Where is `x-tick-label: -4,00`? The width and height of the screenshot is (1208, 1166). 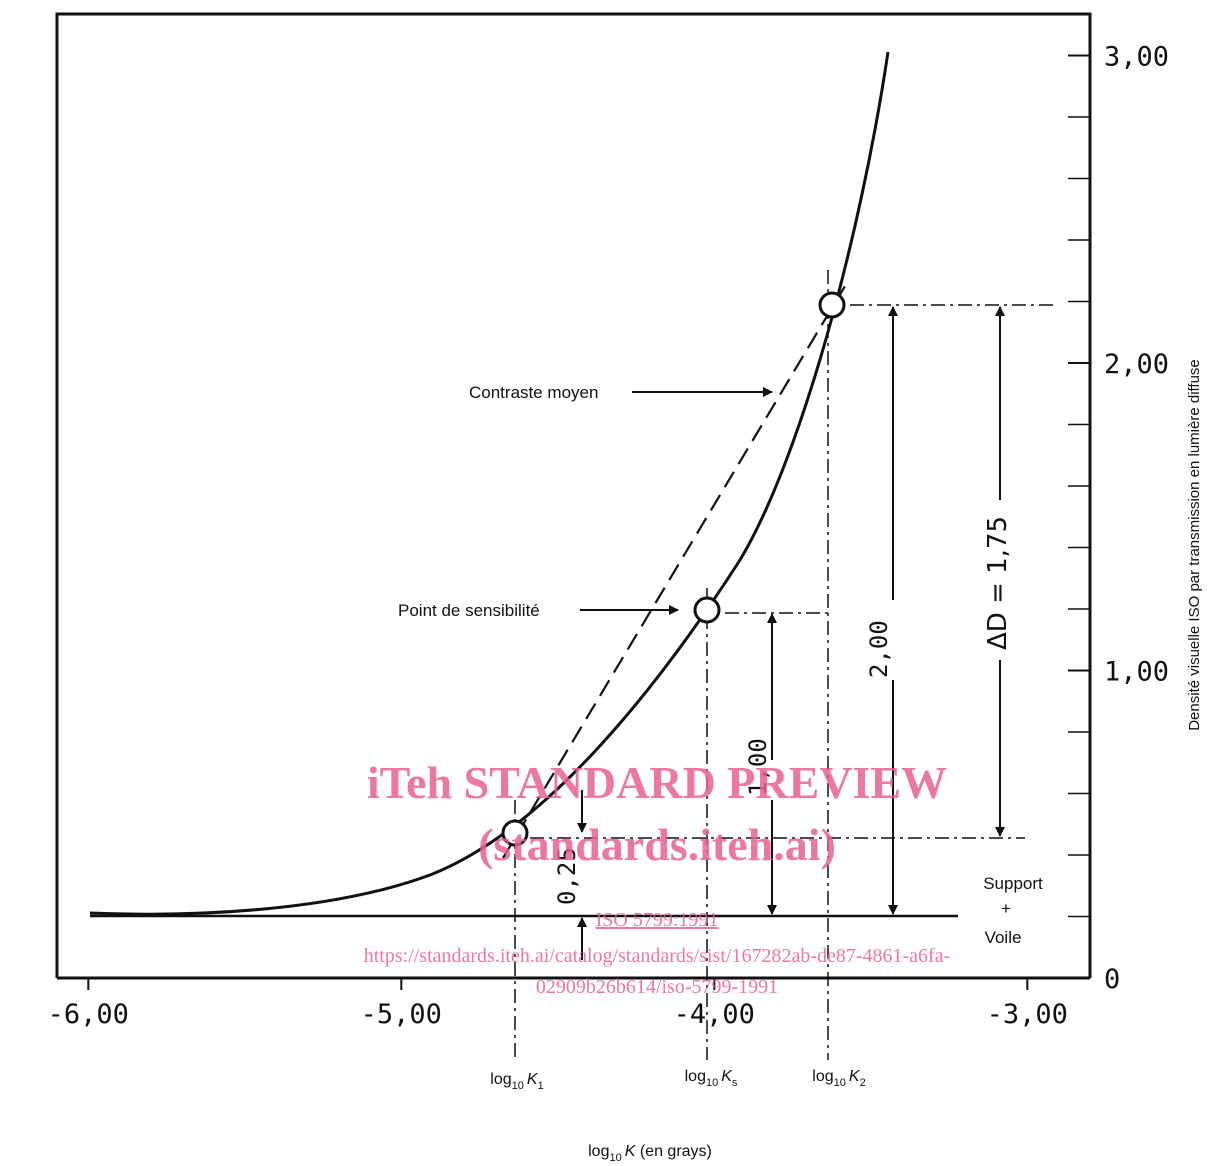
x-tick-label: -4,00 is located at coordinates (714, 1014).